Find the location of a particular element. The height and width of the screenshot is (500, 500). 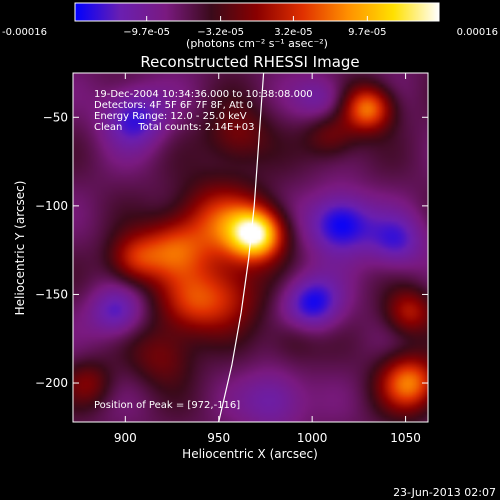

colorbar-tick-label: 0.00016 is located at coordinates (477, 32).